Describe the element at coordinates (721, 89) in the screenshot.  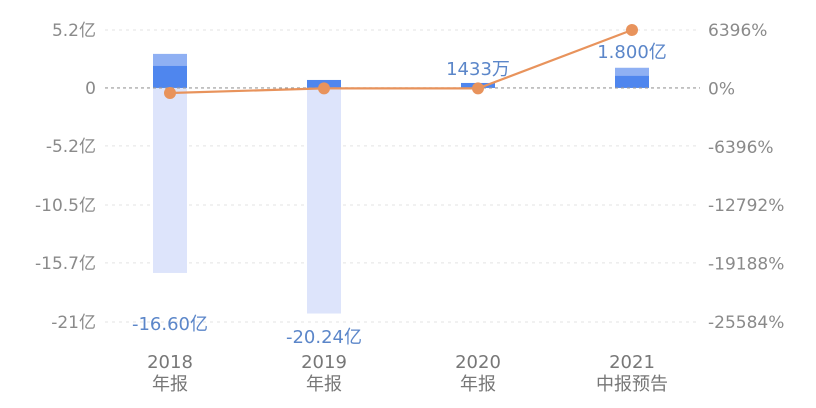
I see `right-tick-label: 0%` at that location.